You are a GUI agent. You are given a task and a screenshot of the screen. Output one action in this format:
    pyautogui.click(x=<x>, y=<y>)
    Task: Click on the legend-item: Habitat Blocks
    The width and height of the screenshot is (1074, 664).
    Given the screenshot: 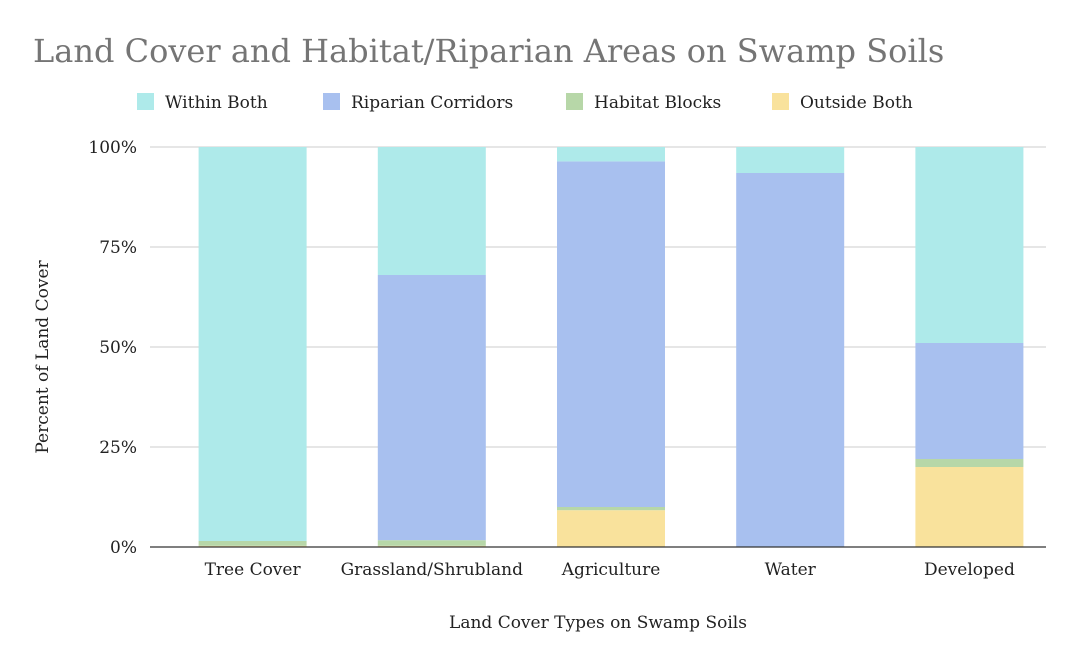 What is the action you would take?
    pyautogui.click(x=643, y=103)
    